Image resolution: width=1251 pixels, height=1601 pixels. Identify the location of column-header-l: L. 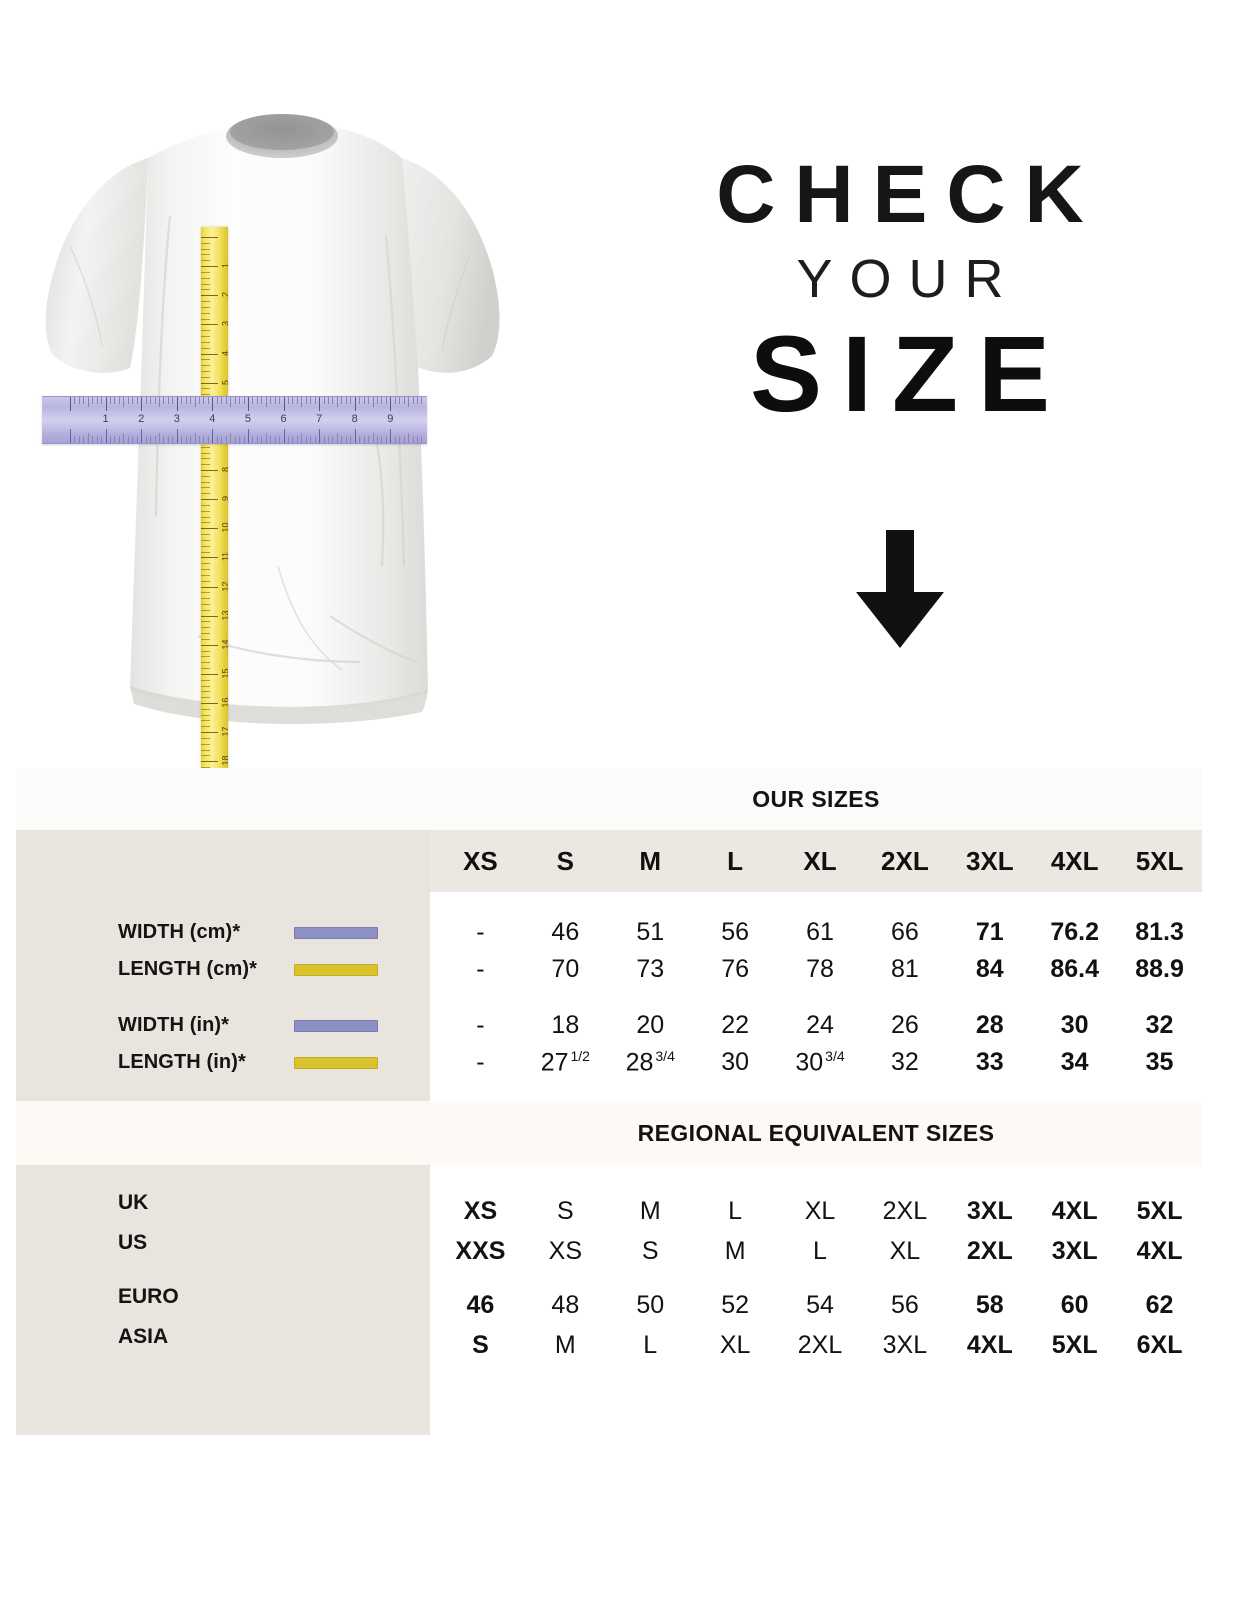
(735, 861).